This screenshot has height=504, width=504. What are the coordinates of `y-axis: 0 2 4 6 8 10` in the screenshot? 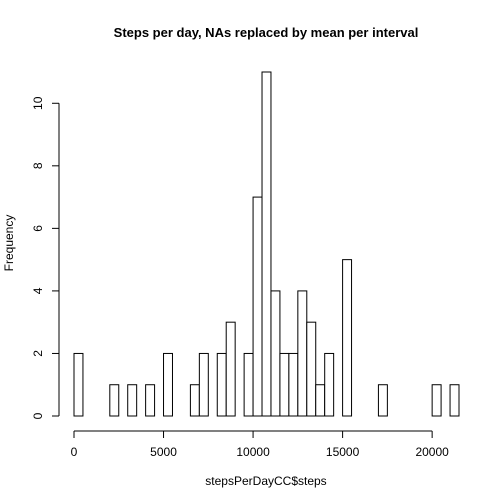 It's located at (45, 257).